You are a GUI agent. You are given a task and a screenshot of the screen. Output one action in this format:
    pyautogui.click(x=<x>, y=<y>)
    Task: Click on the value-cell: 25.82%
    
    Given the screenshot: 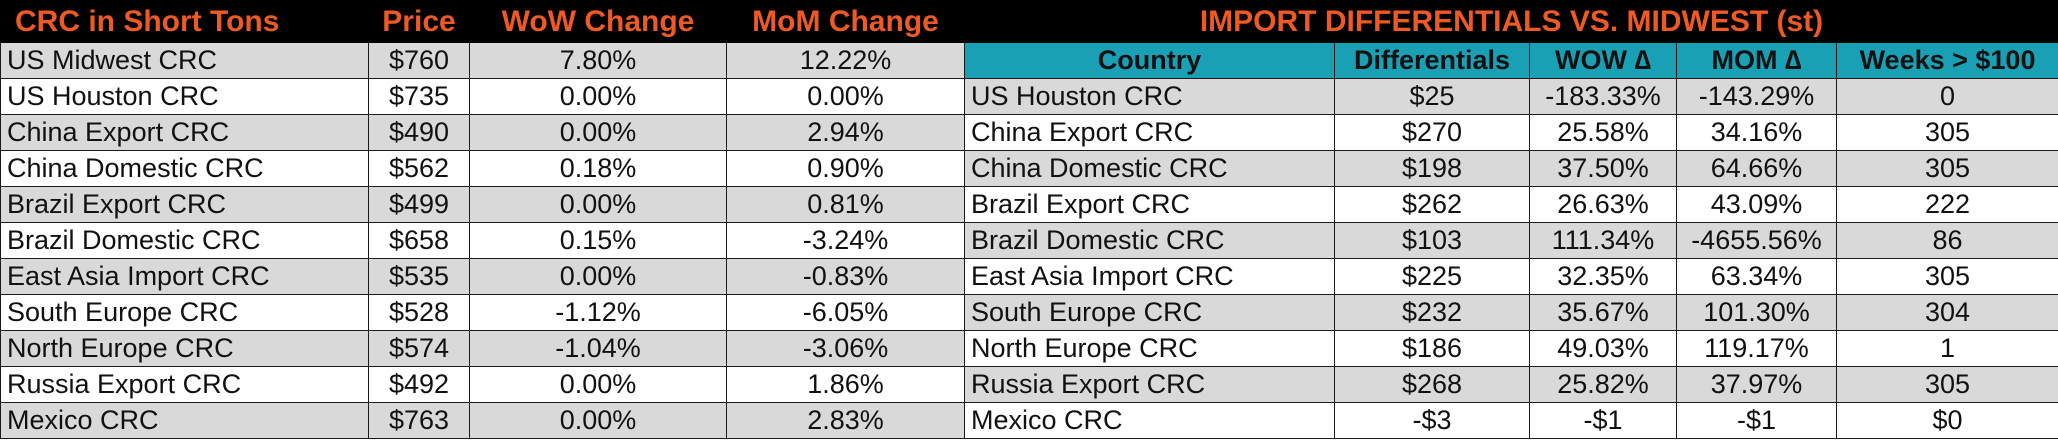 What is the action you would take?
    pyautogui.click(x=1603, y=384)
    